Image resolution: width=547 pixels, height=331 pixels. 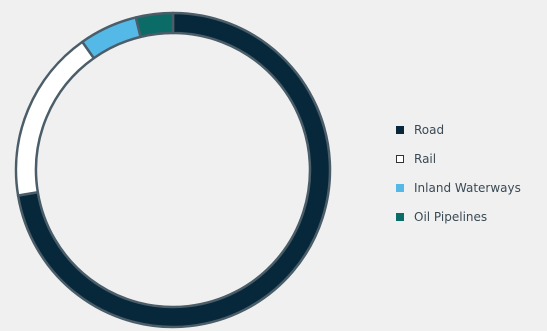 What do you see at coordinates (425, 159) in the screenshot?
I see `legend-label-rail: Rail` at bounding box center [425, 159].